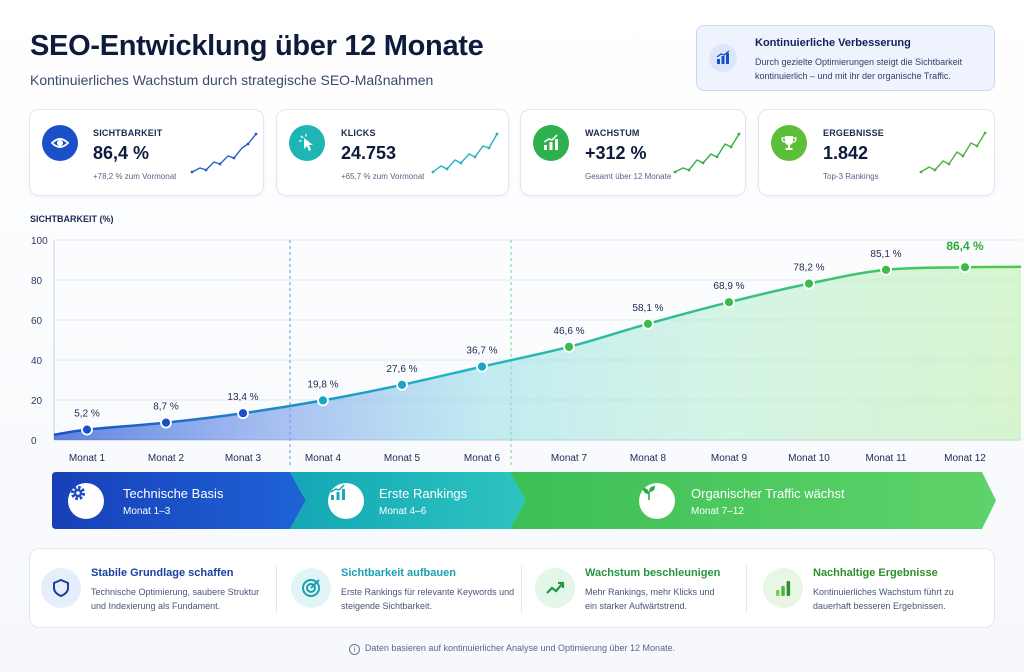 This screenshot has height=672, width=1024. What do you see at coordinates (121, 153) in the screenshot?
I see `kpi-value: 86,4 %` at bounding box center [121, 153].